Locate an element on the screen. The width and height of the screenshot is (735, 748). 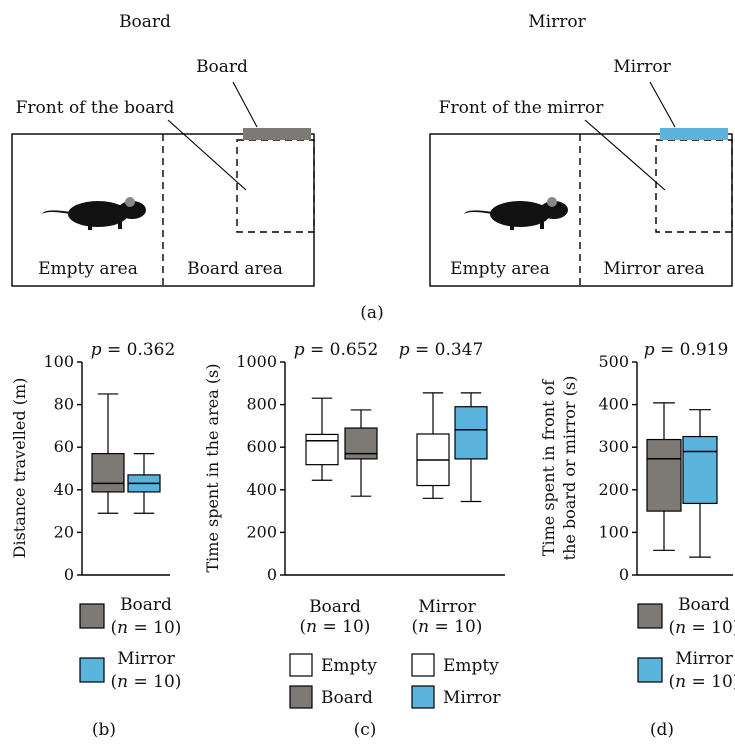
board-front-zone is located at coordinates (275, 186).